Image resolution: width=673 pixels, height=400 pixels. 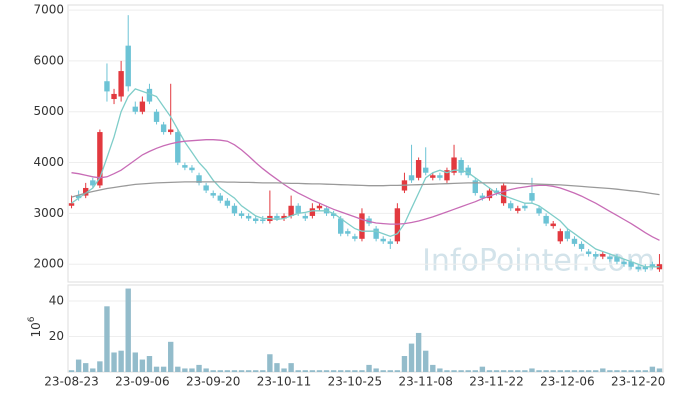 I want to click on y-tick-label: 6000, so click(x=48, y=60).